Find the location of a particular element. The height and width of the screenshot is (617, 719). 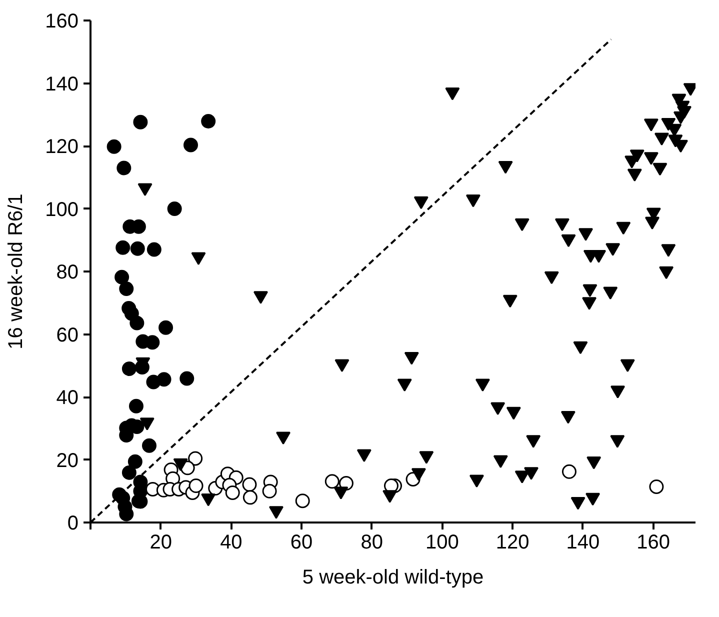

y-tick-label: 60 is located at coordinates (67, 335).